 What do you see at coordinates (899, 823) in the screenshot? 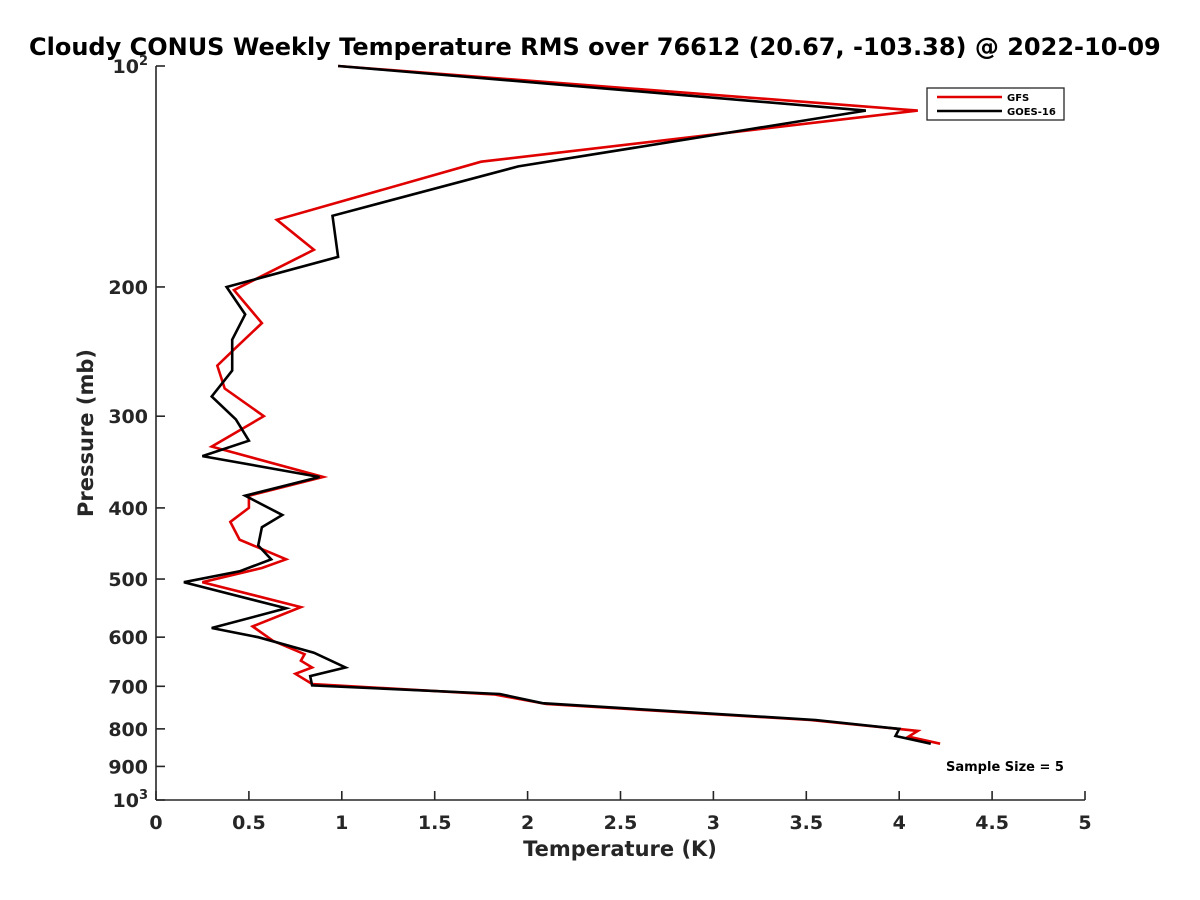
I see `x-tick-label: 4` at bounding box center [899, 823].